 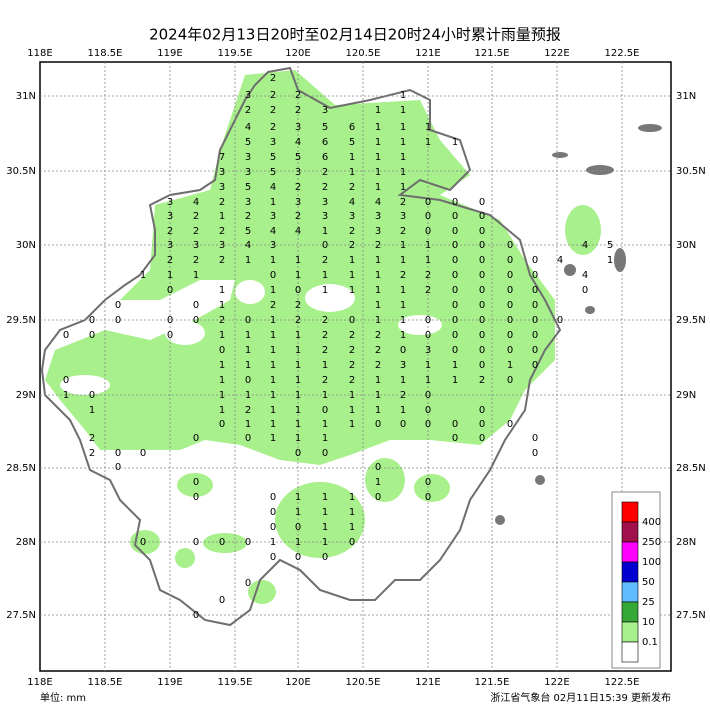 I want to click on lat-label: 28N, so click(x=686, y=542).